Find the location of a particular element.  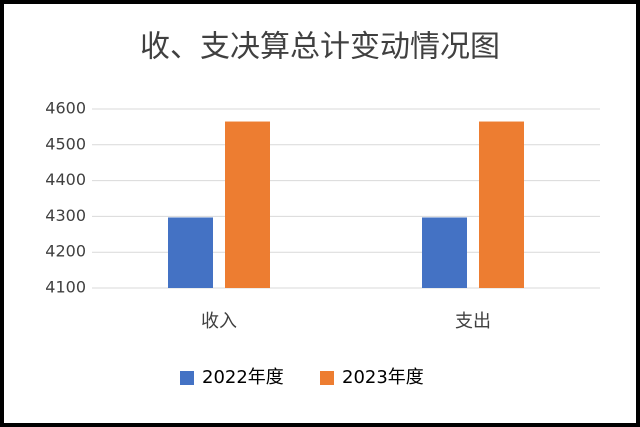

chart-title: 收、支决算总计变动情况图 is located at coordinates (320, 47).